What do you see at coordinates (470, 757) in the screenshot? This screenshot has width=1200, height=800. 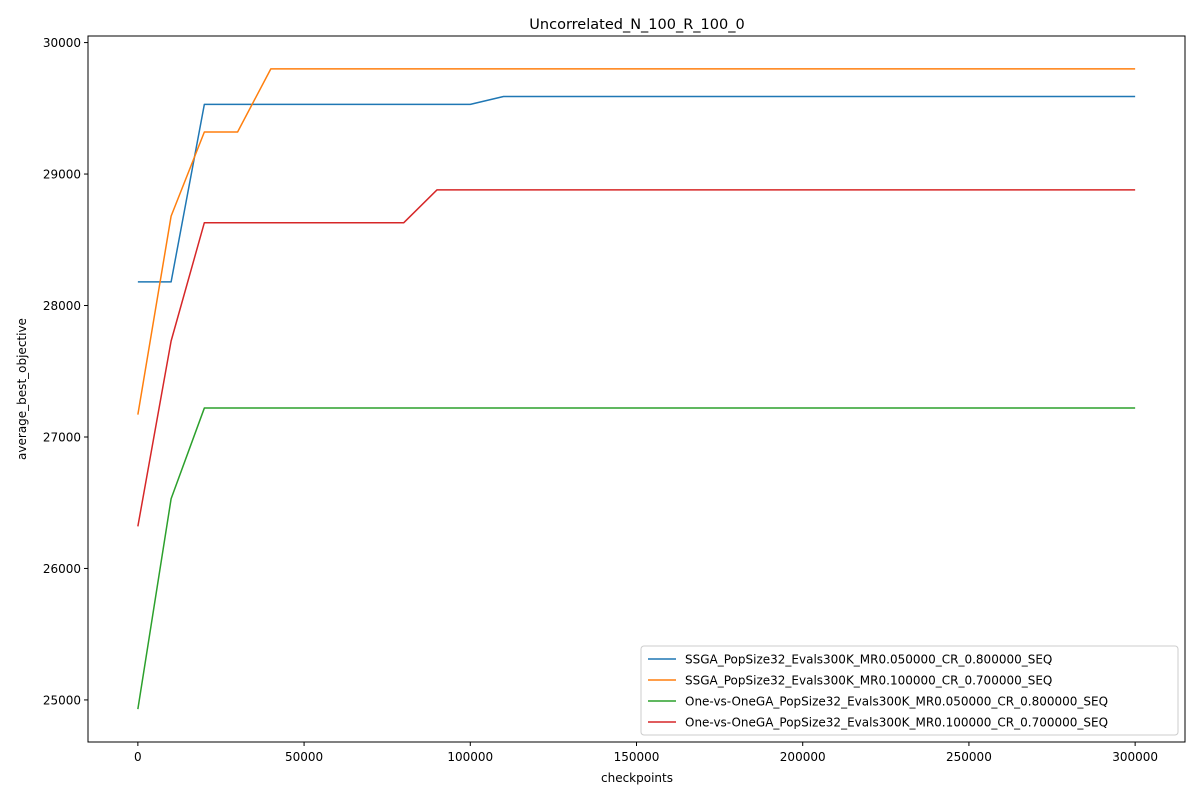 I see `x-tick-label: 100000` at bounding box center [470, 757].